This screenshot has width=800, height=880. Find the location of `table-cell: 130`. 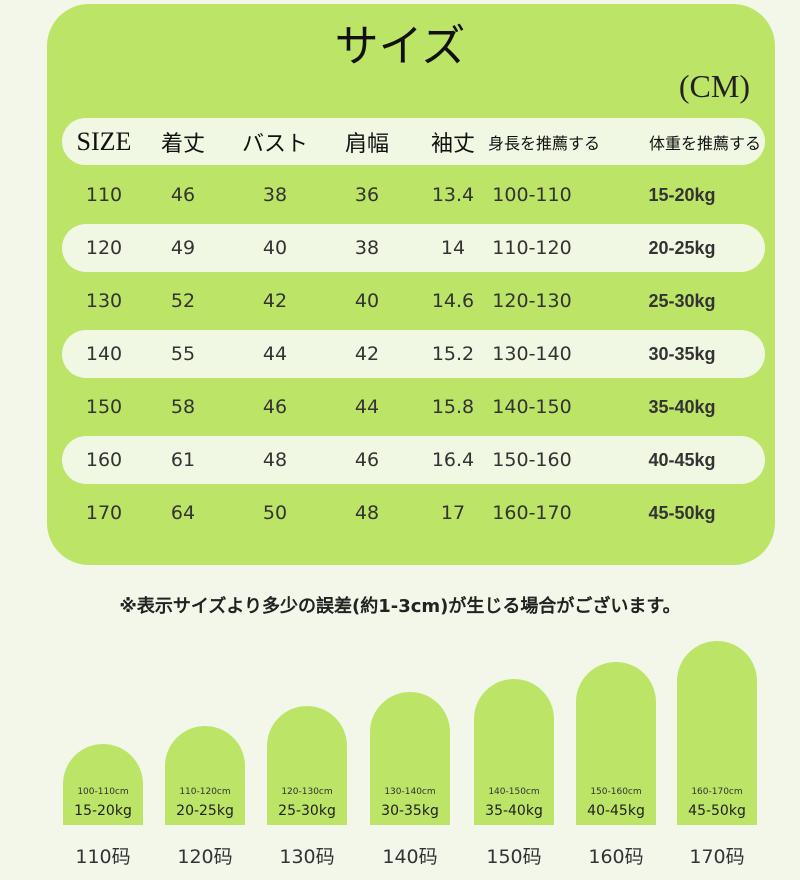

table-cell: 130 is located at coordinates (104, 301).